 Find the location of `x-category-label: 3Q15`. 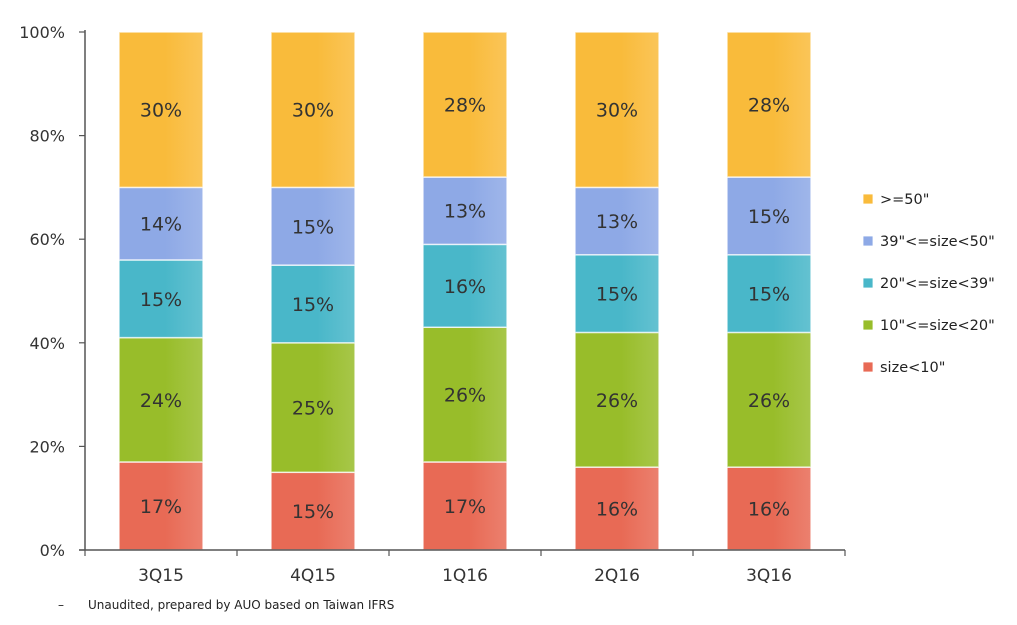

x-category-label: 3Q15 is located at coordinates (161, 576).